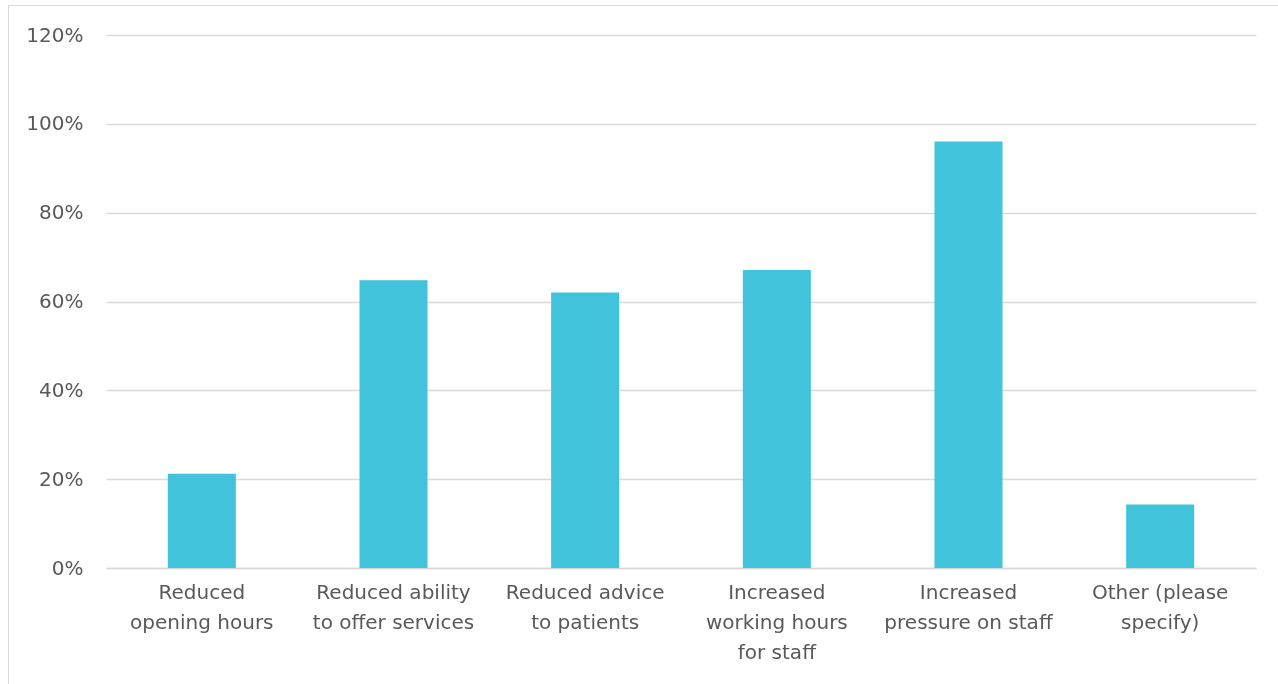 The width and height of the screenshot is (1278, 684). What do you see at coordinates (202, 606) in the screenshot?
I see `x-tick-label: Reduced opening hours` at bounding box center [202, 606].